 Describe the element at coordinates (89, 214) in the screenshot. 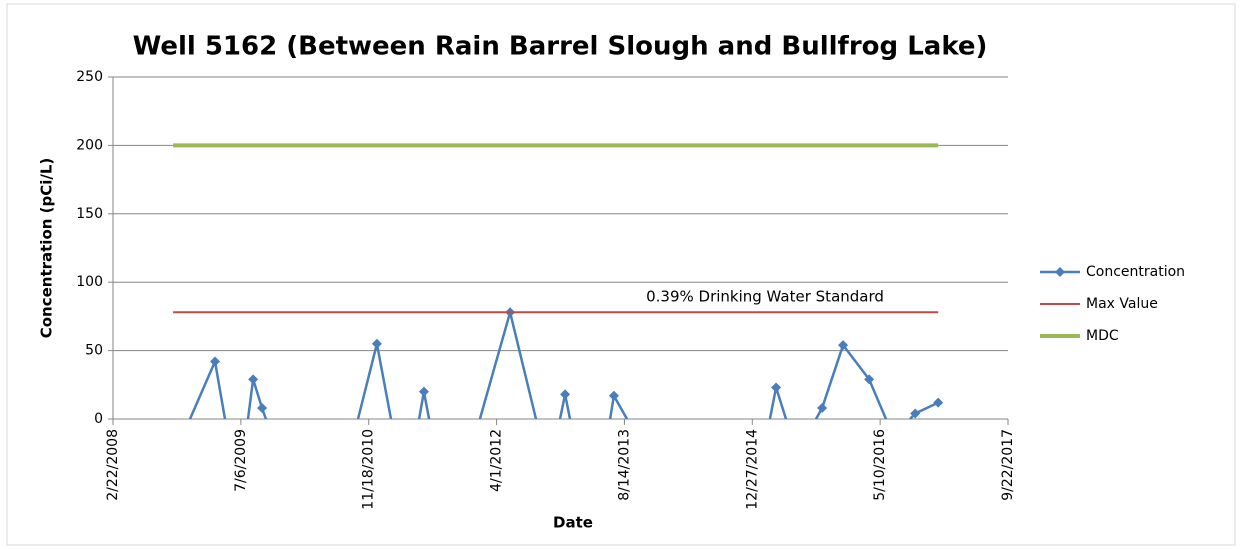

I see `y-tick-label: 150` at that location.